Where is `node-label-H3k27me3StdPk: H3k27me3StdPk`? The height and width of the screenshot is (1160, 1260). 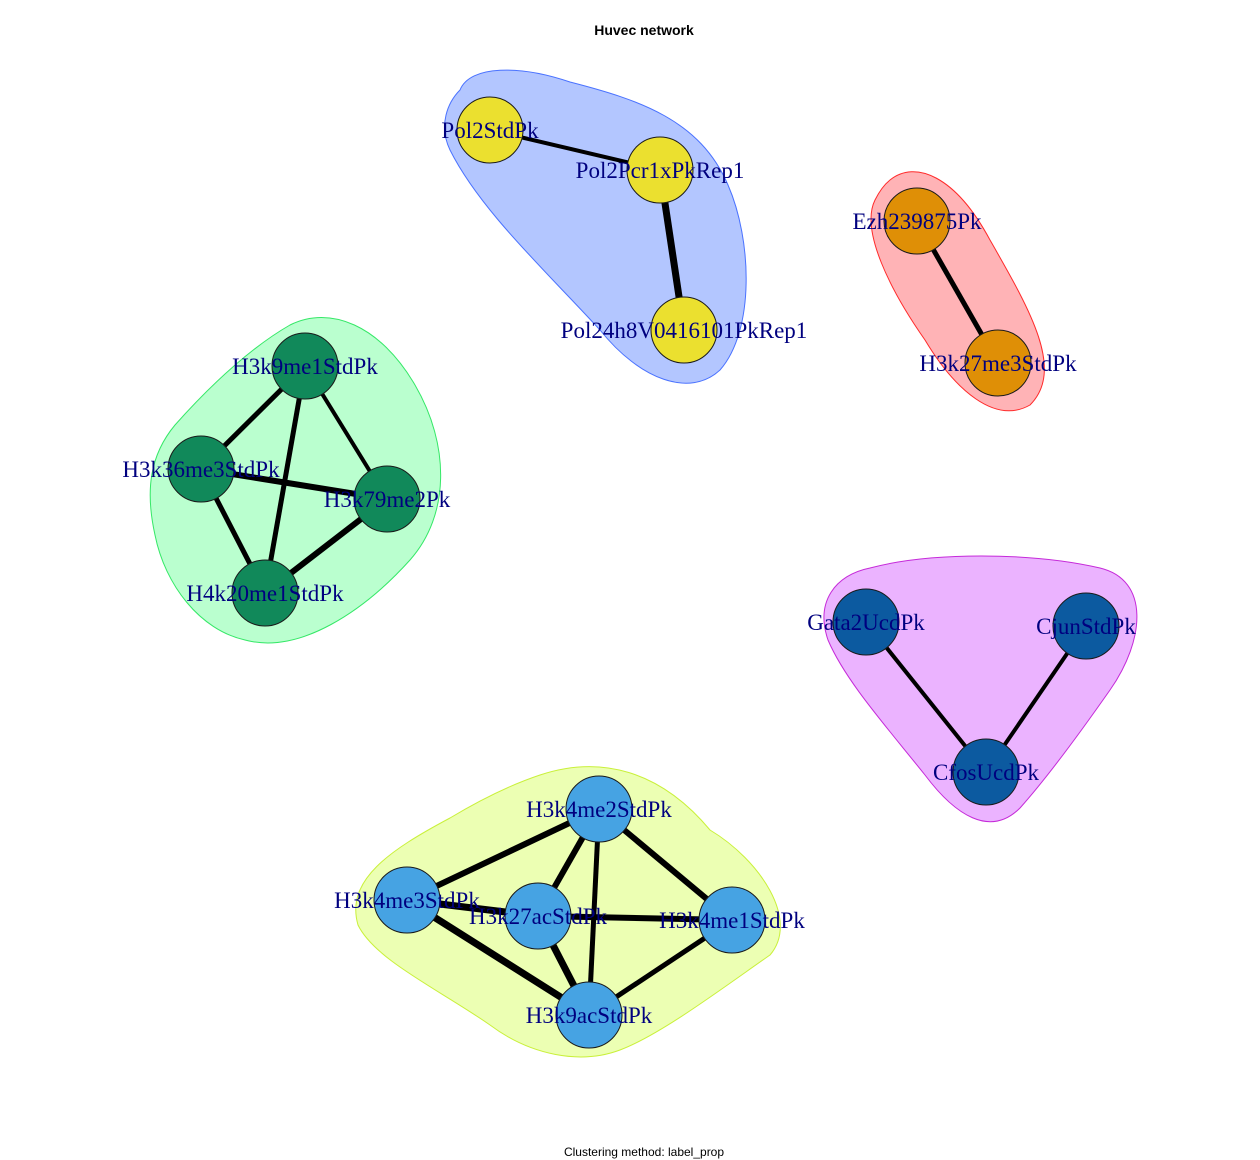
node-label-H3k27me3StdPk: H3k27me3StdPk is located at coordinates (998, 363).